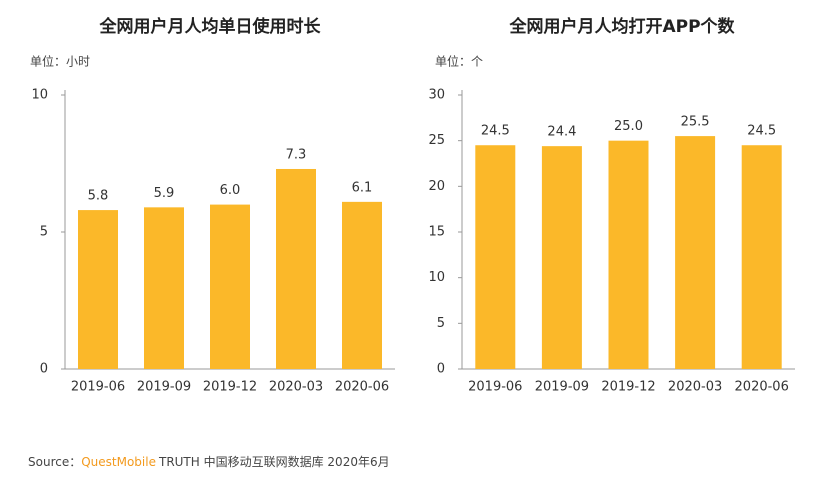  What do you see at coordinates (60, 61) in the screenshot?
I see `y-axis-label: 单位：小时` at bounding box center [60, 61].